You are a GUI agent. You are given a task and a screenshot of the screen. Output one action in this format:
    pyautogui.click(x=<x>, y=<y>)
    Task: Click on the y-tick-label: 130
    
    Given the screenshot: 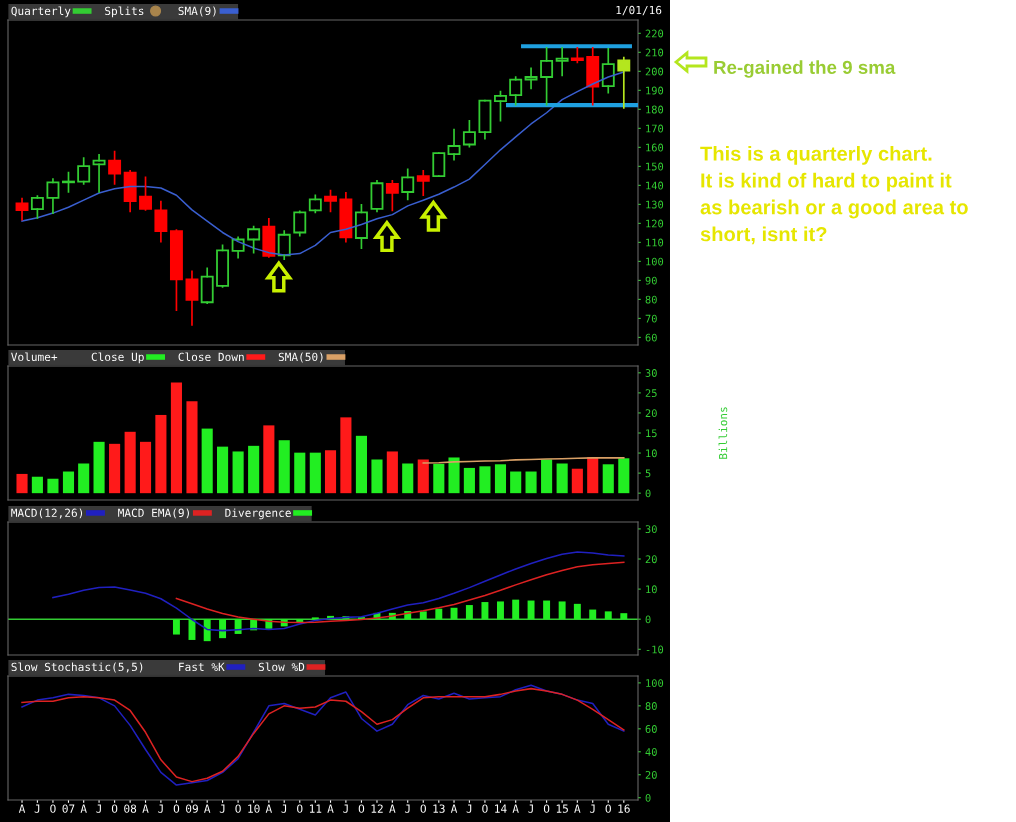 What is the action you would take?
    pyautogui.click(x=655, y=204)
    